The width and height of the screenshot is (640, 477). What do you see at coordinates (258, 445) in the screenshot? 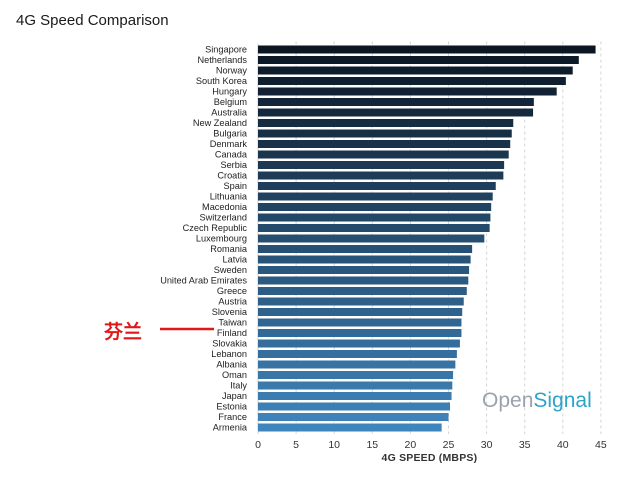
I see `x-tick-label: 0` at bounding box center [258, 445].